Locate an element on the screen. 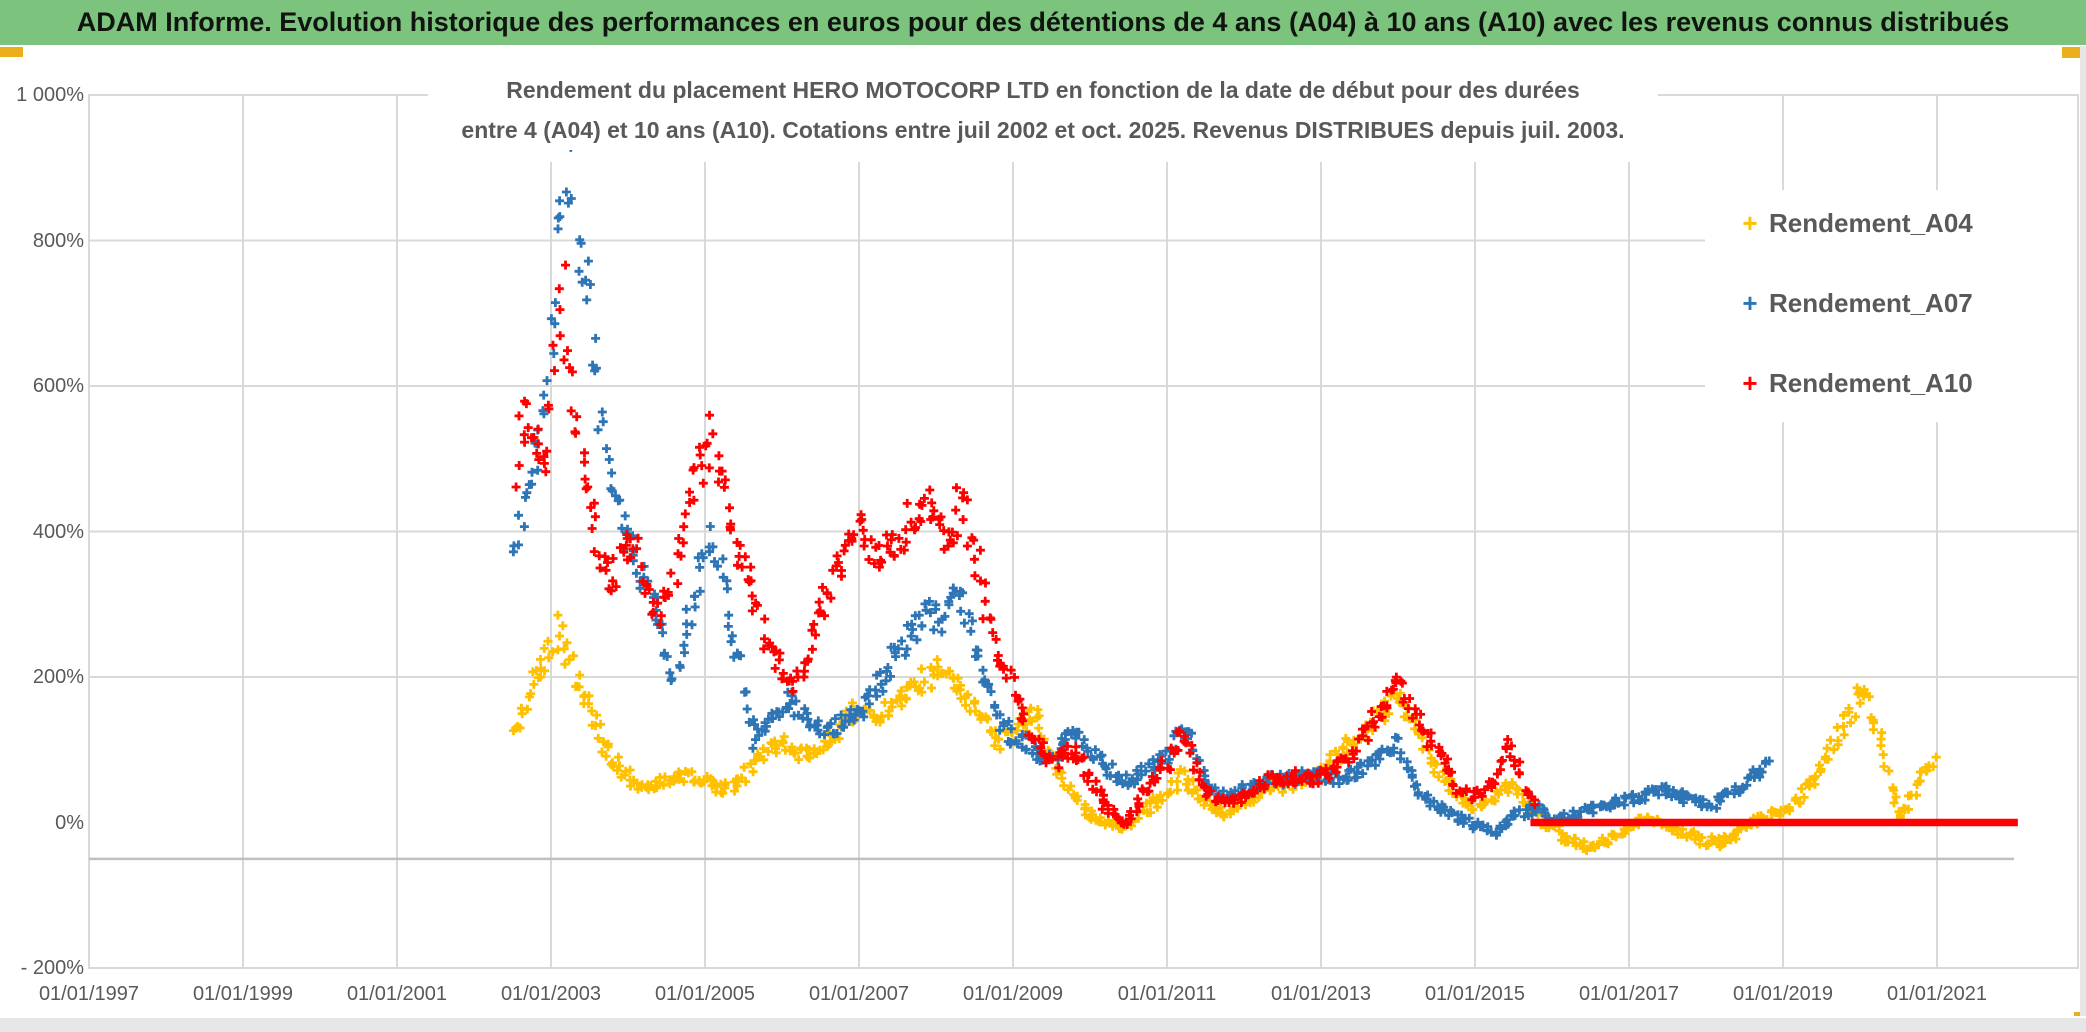 This screenshot has height=1032, width=2086. y-axis-label: - 200% is located at coordinates (52, 968).